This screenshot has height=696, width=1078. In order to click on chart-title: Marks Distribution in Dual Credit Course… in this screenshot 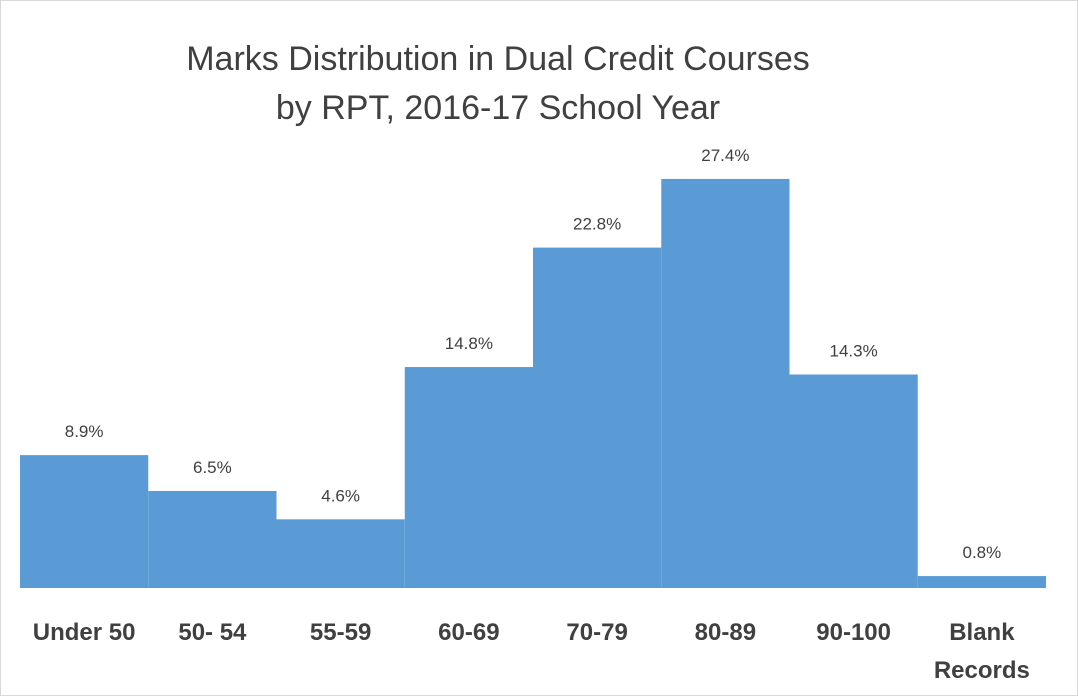, I will do `click(498, 59)`.